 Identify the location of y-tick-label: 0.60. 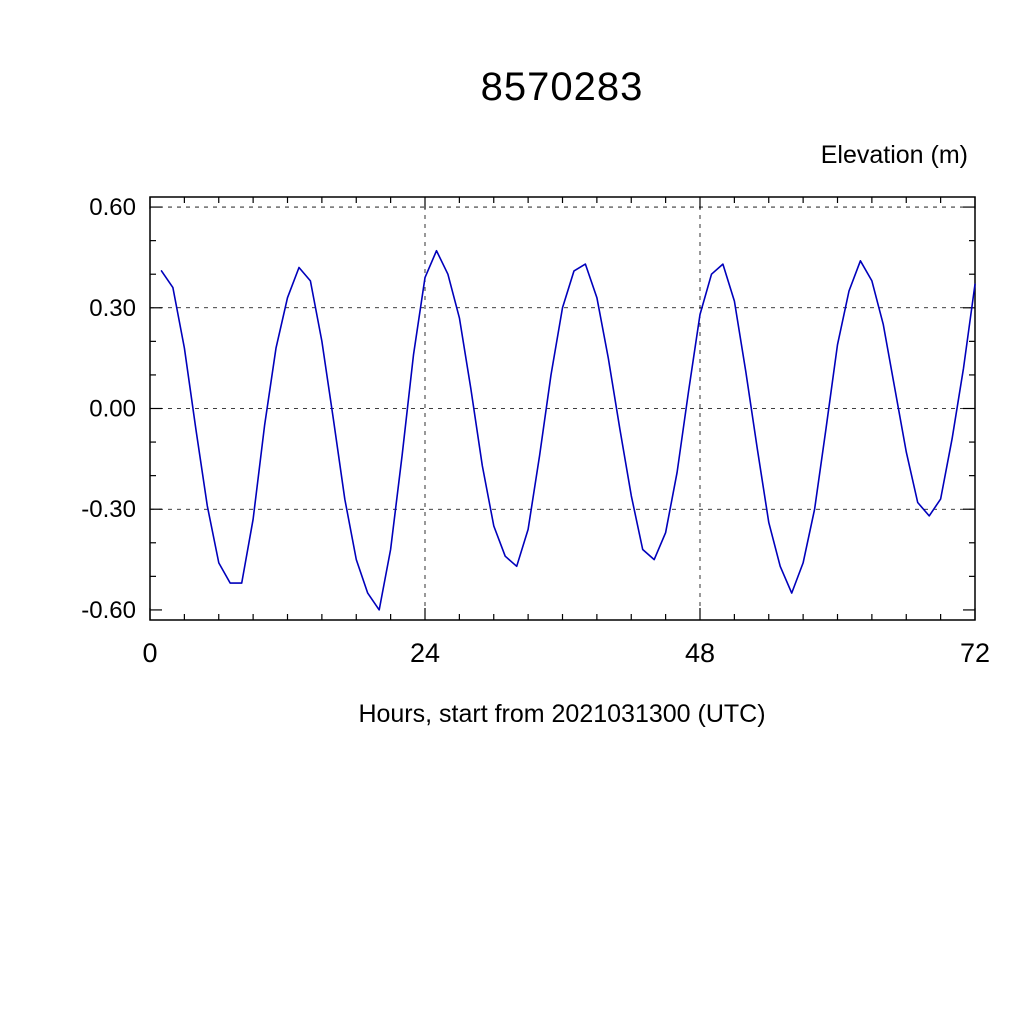
(112, 207).